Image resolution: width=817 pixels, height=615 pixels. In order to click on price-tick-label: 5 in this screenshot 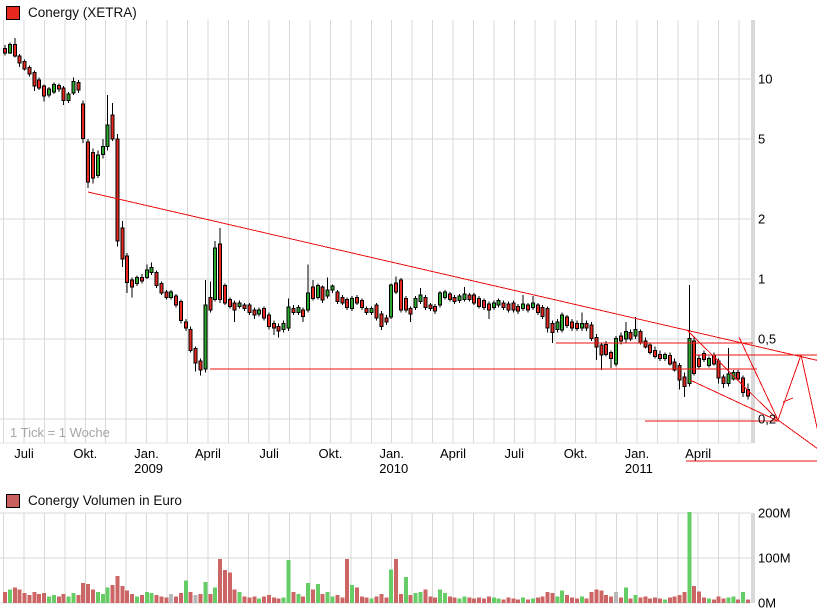, I will do `click(761, 139)`.